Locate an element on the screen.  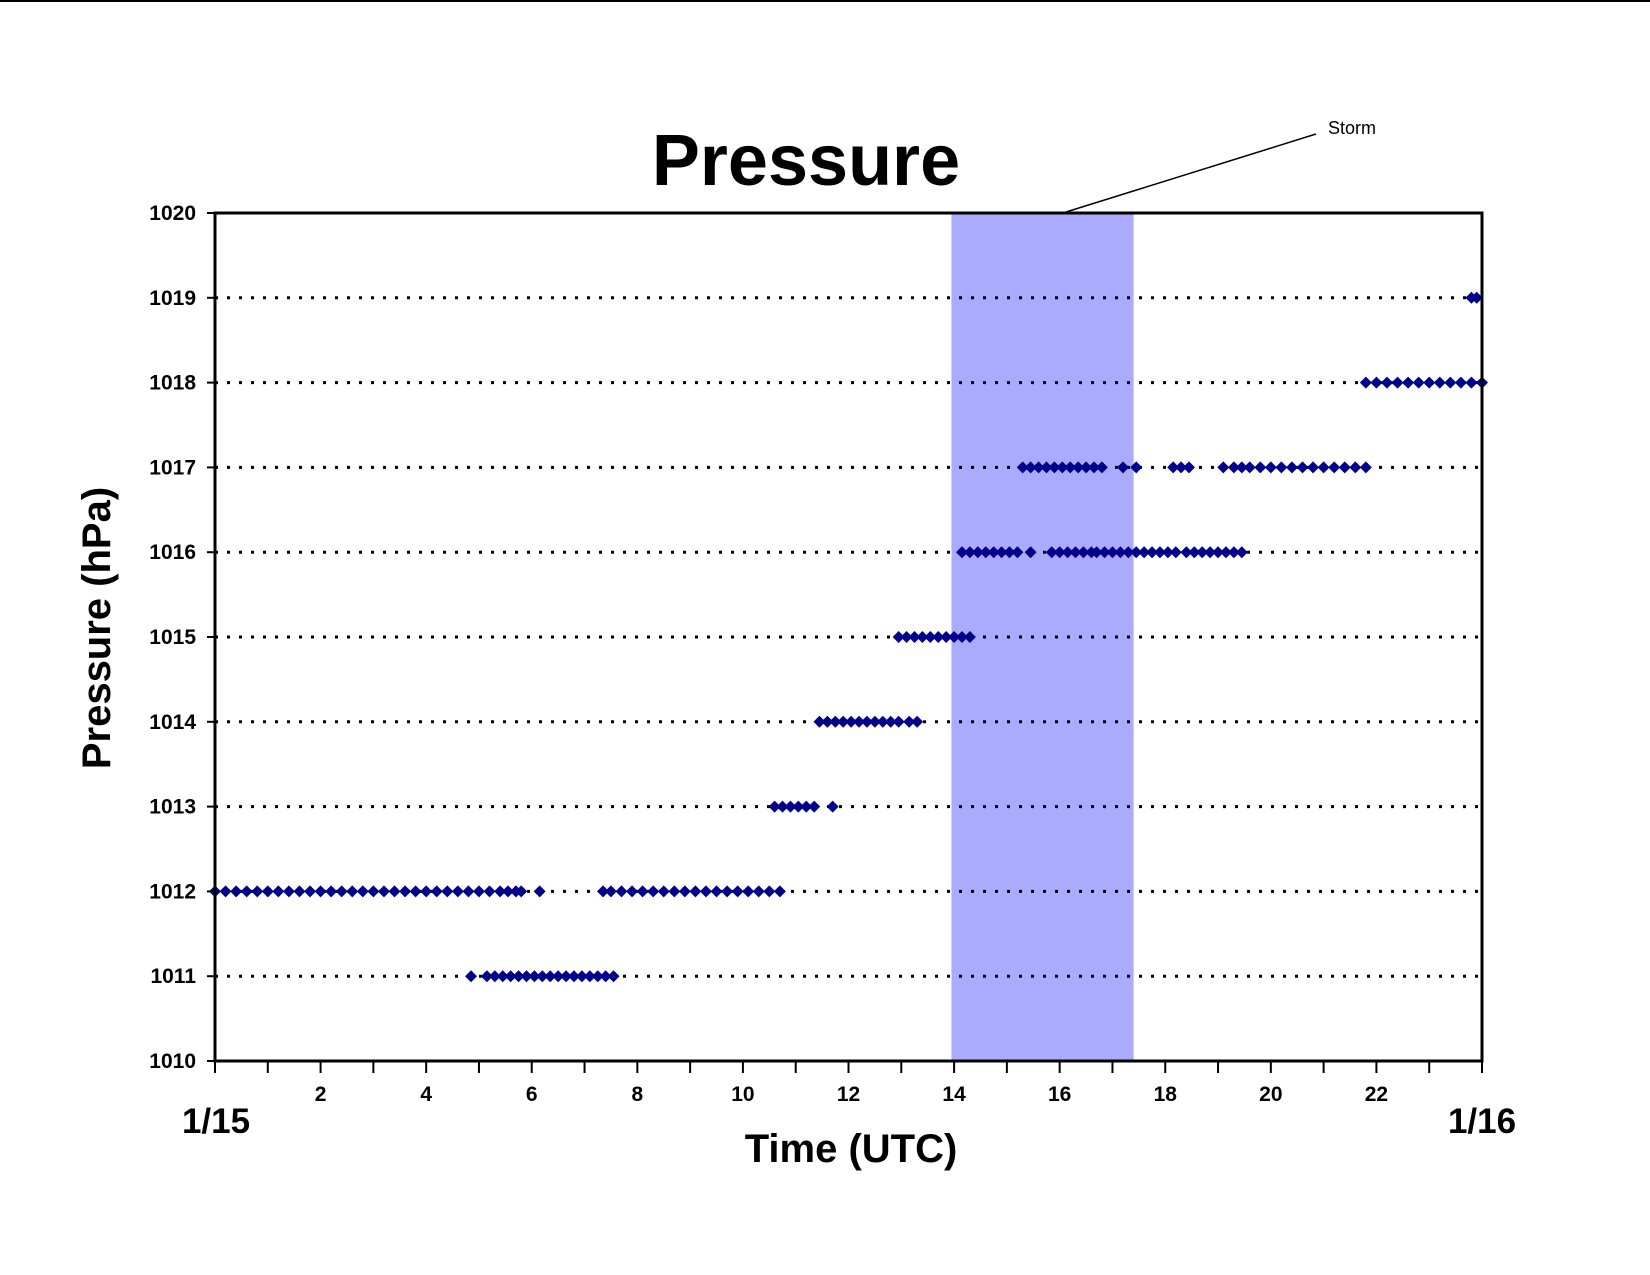
x-tick-label: 10 is located at coordinates (742, 1094).